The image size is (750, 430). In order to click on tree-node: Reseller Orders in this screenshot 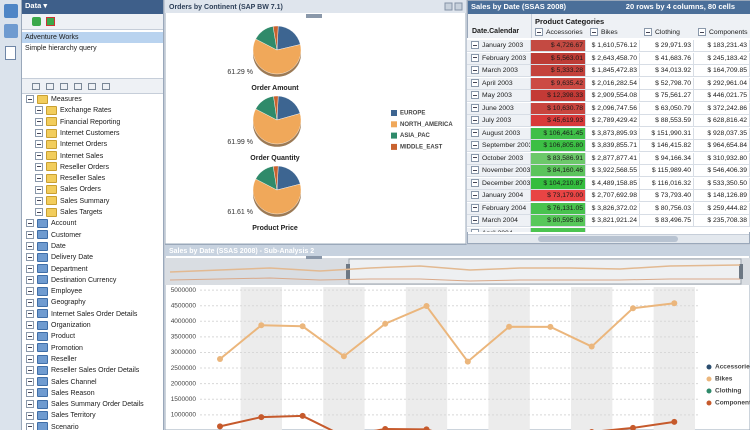, I will do `click(72, 167)`.